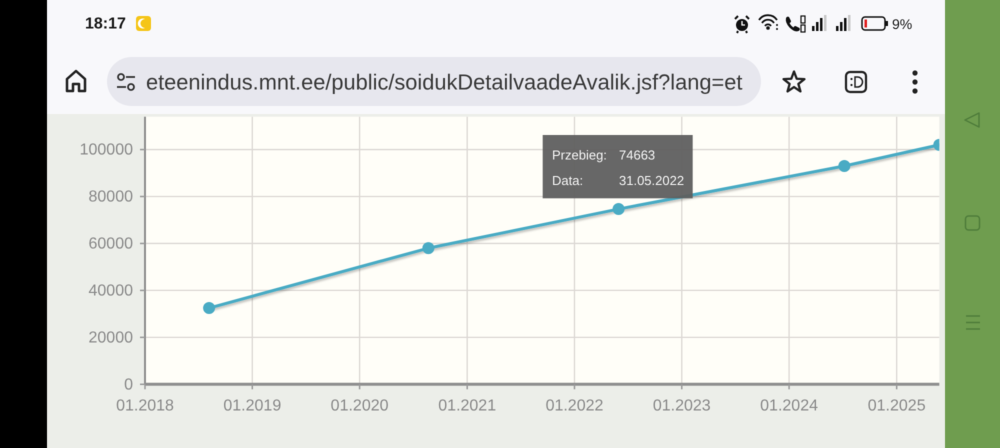  Describe the element at coordinates (359, 406) in the screenshot. I see `x-tick-label: 01.2020` at that location.